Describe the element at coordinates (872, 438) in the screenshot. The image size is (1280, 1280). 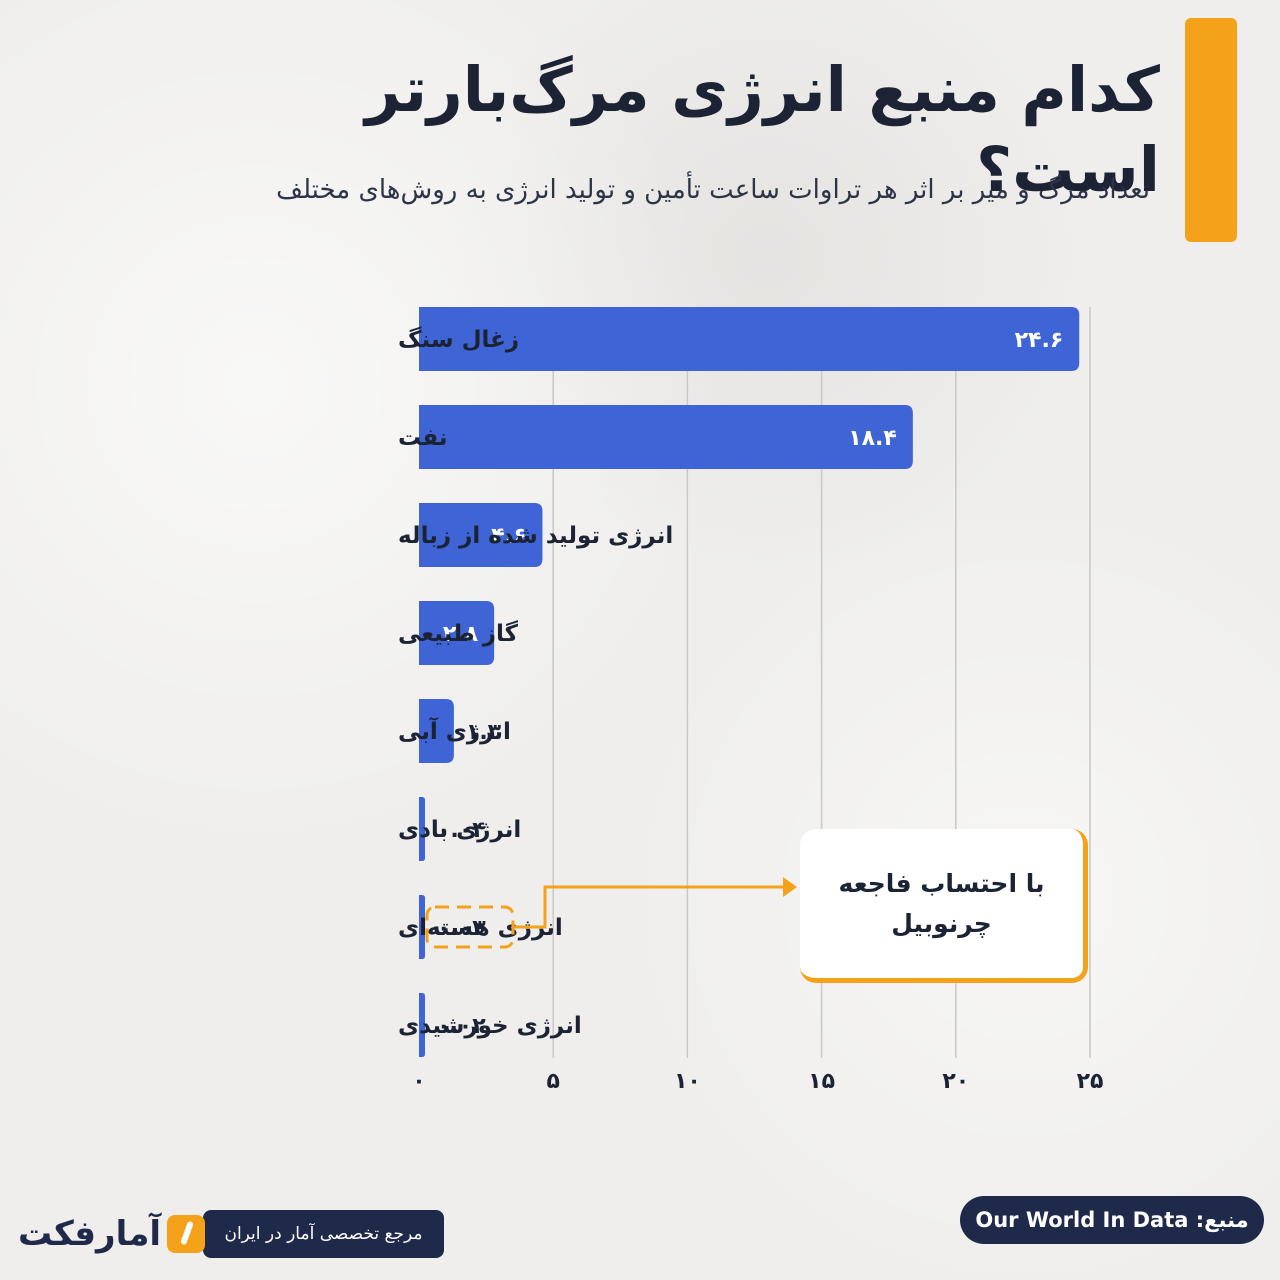
I see `bar-value-label: ۱۸.۴` at that location.